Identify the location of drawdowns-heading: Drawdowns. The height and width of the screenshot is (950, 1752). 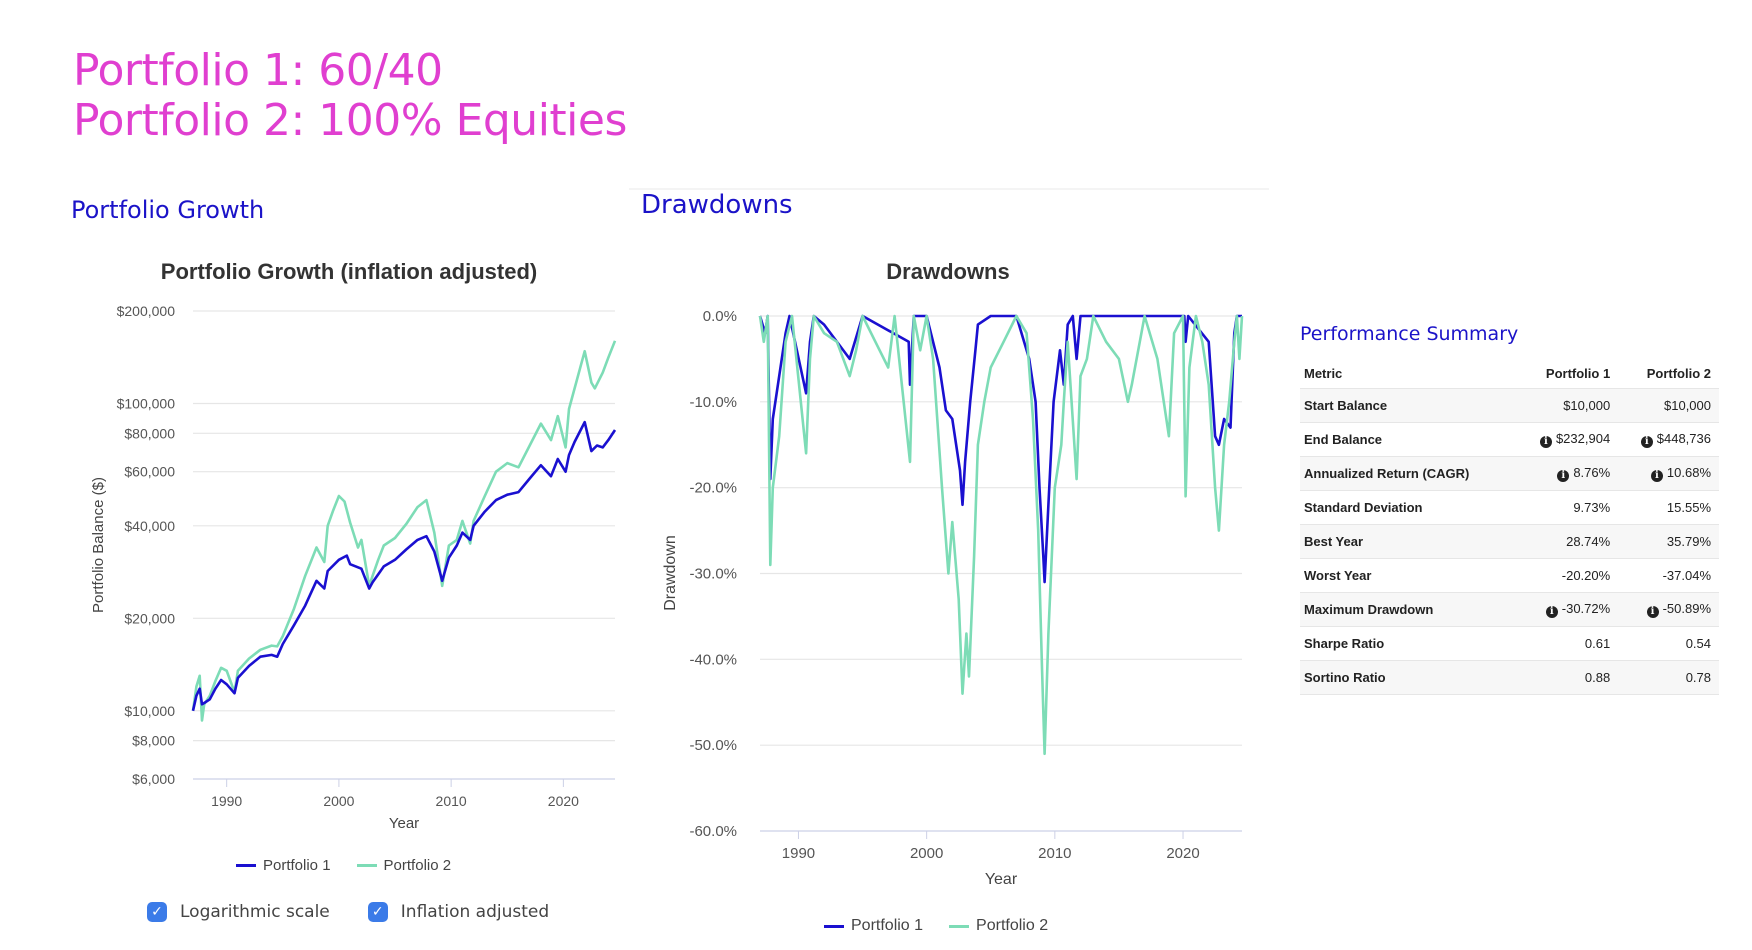
(717, 205).